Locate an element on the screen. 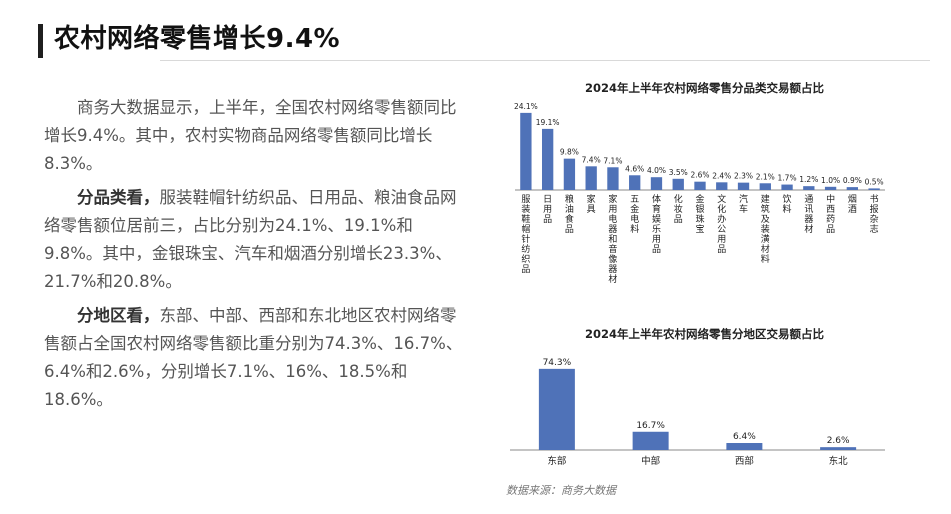  category-label: 东部 is located at coordinates (556, 461).